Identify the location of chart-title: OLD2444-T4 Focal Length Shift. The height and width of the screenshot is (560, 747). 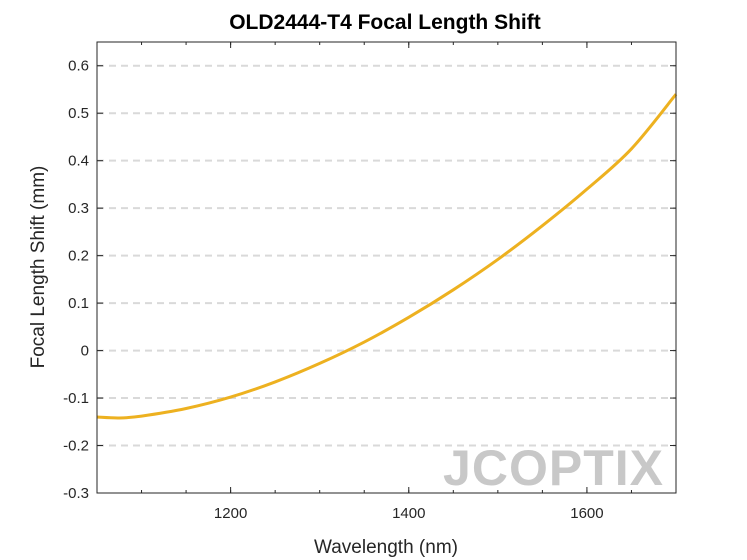
(385, 22).